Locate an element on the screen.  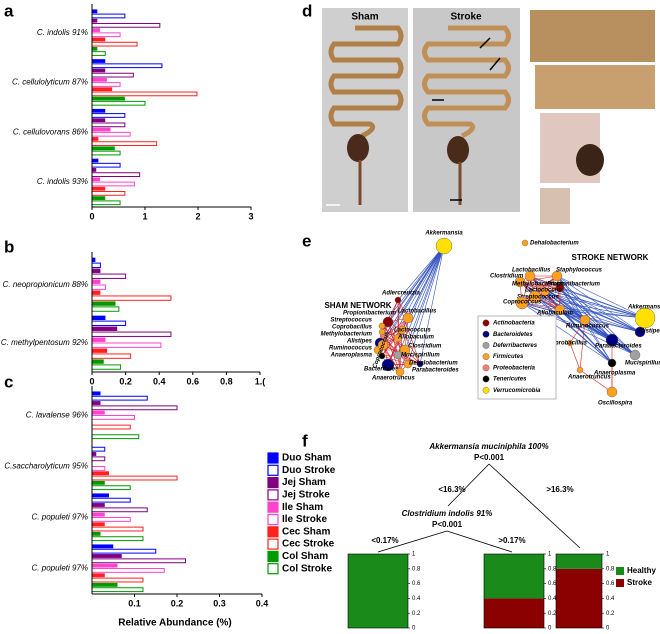
legend-label: Verrucomicrobia is located at coordinates (517, 391).